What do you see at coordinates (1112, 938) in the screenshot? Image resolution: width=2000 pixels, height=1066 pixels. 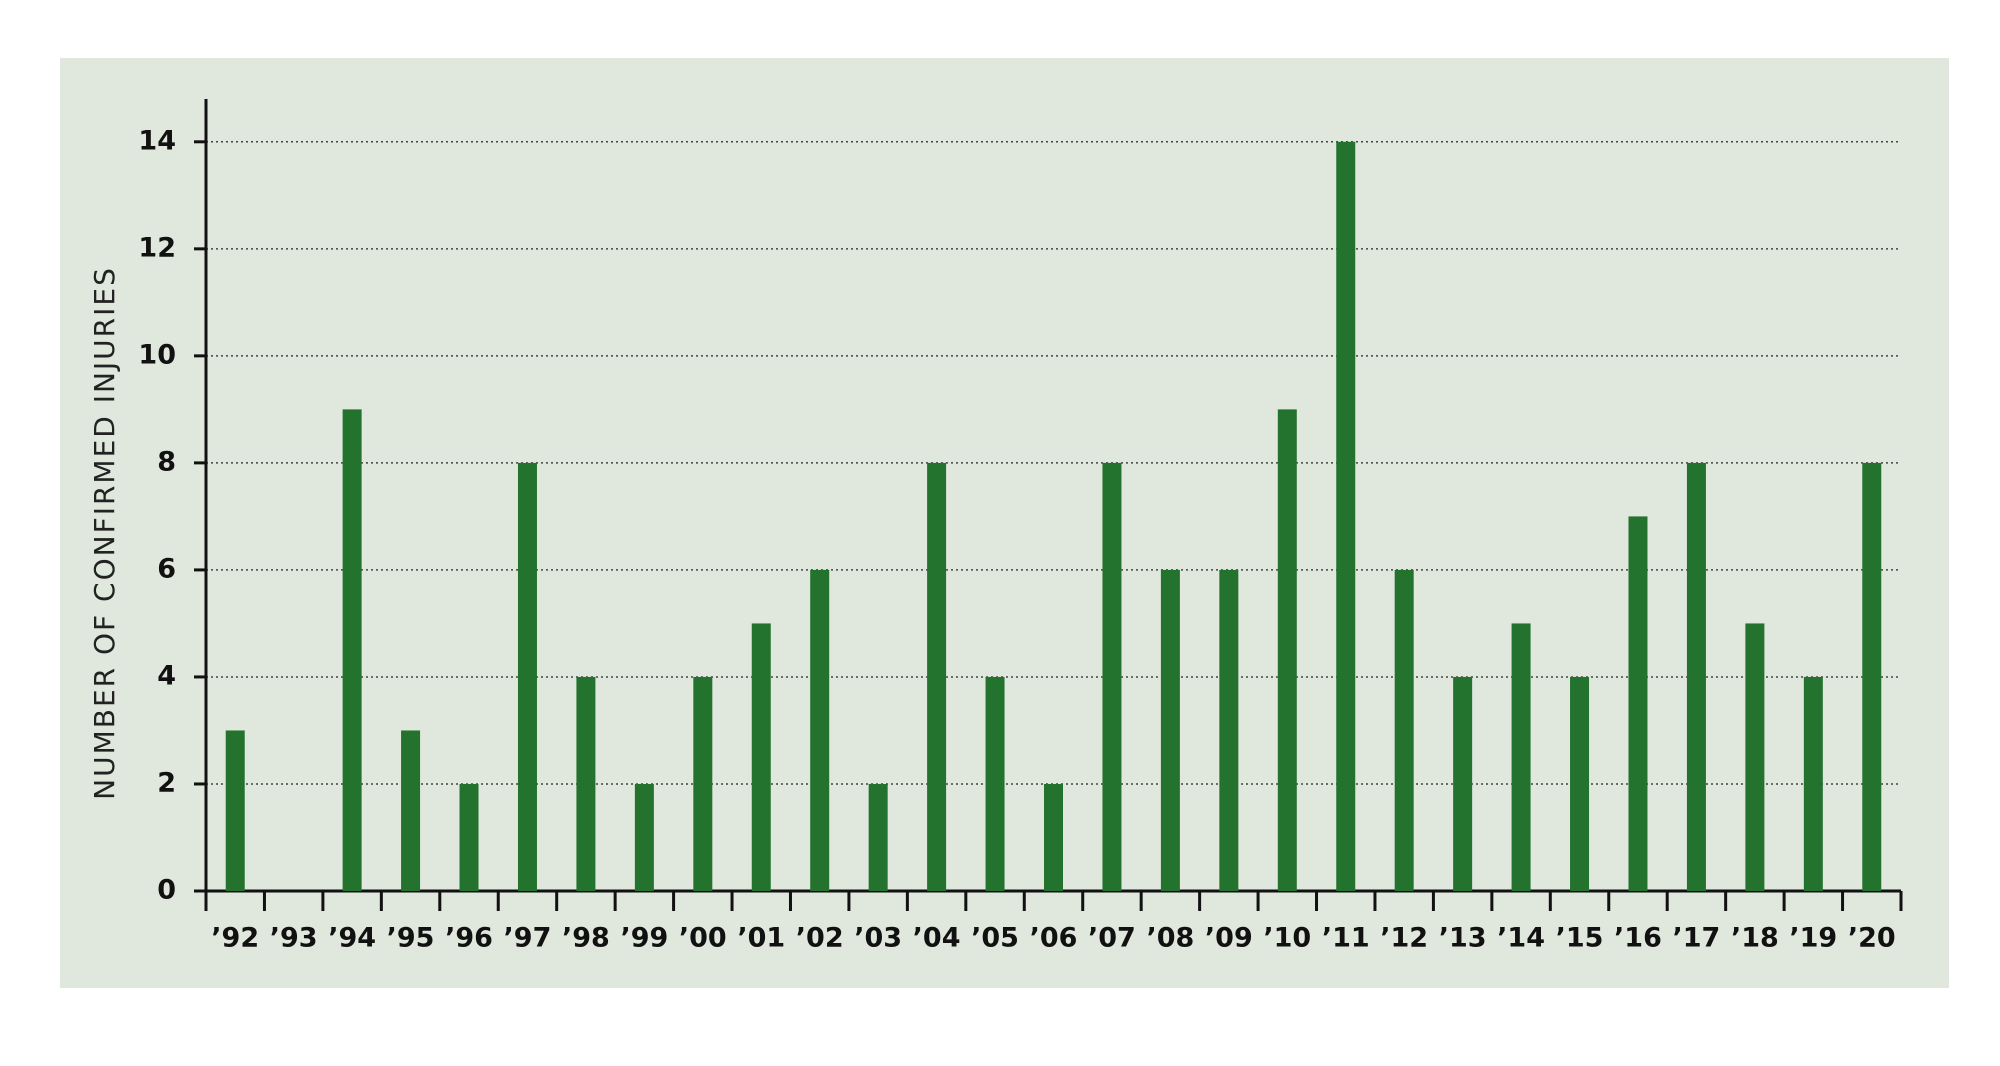 I see `x-tick-label: ’07` at bounding box center [1112, 938].